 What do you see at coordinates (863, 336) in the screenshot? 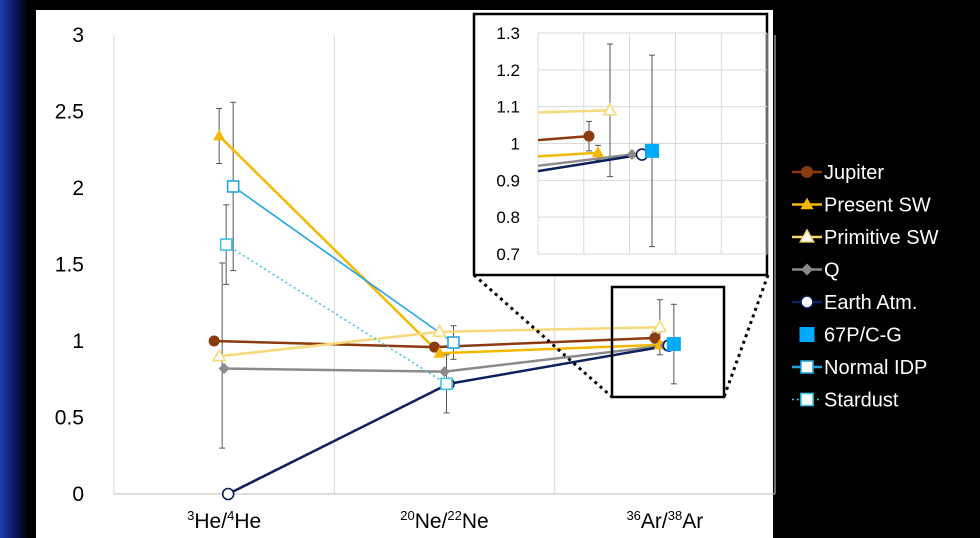
I see `legend-label: 67P/C-G` at bounding box center [863, 336].